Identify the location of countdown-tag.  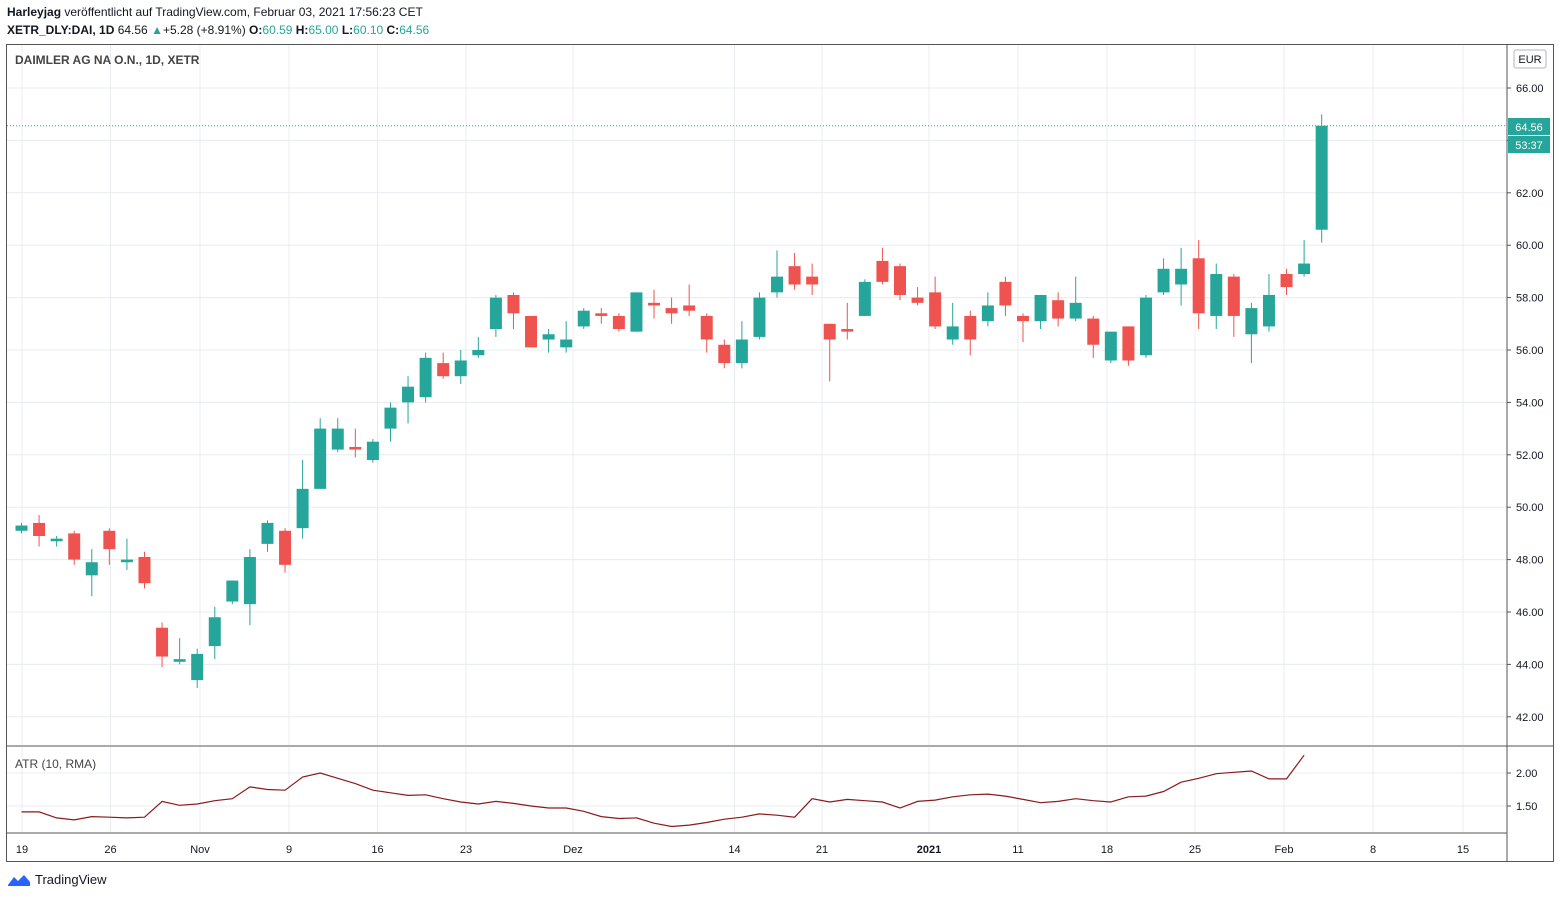
(1529, 144).